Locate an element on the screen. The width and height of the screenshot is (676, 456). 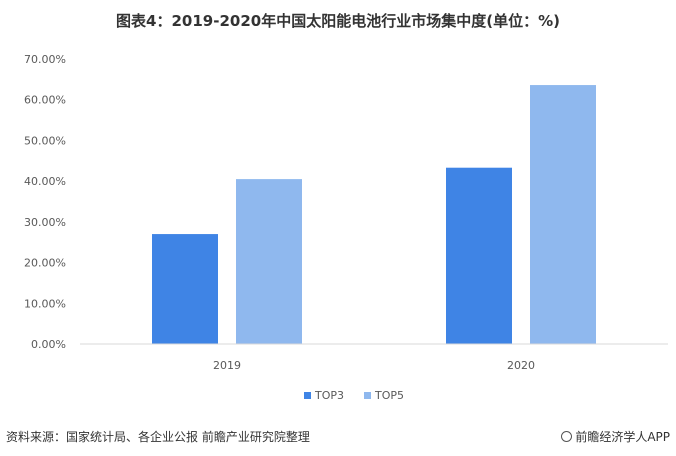
legend-swatch-top3 is located at coordinates (307, 395).